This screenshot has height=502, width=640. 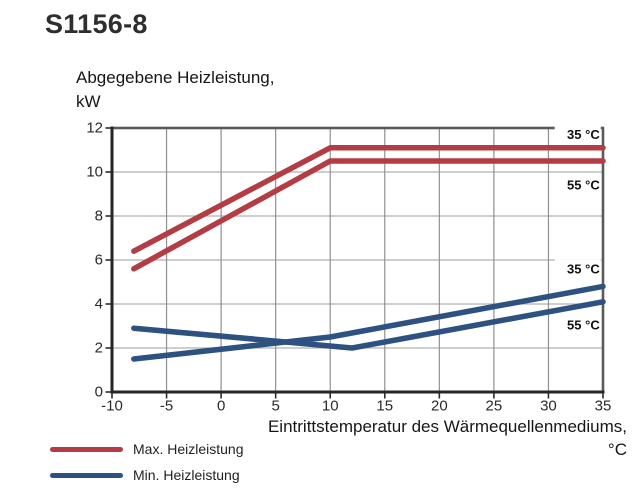 I want to click on chart-legend: Max. Heizleistung Min. Heizleistung, so click(x=147, y=462).